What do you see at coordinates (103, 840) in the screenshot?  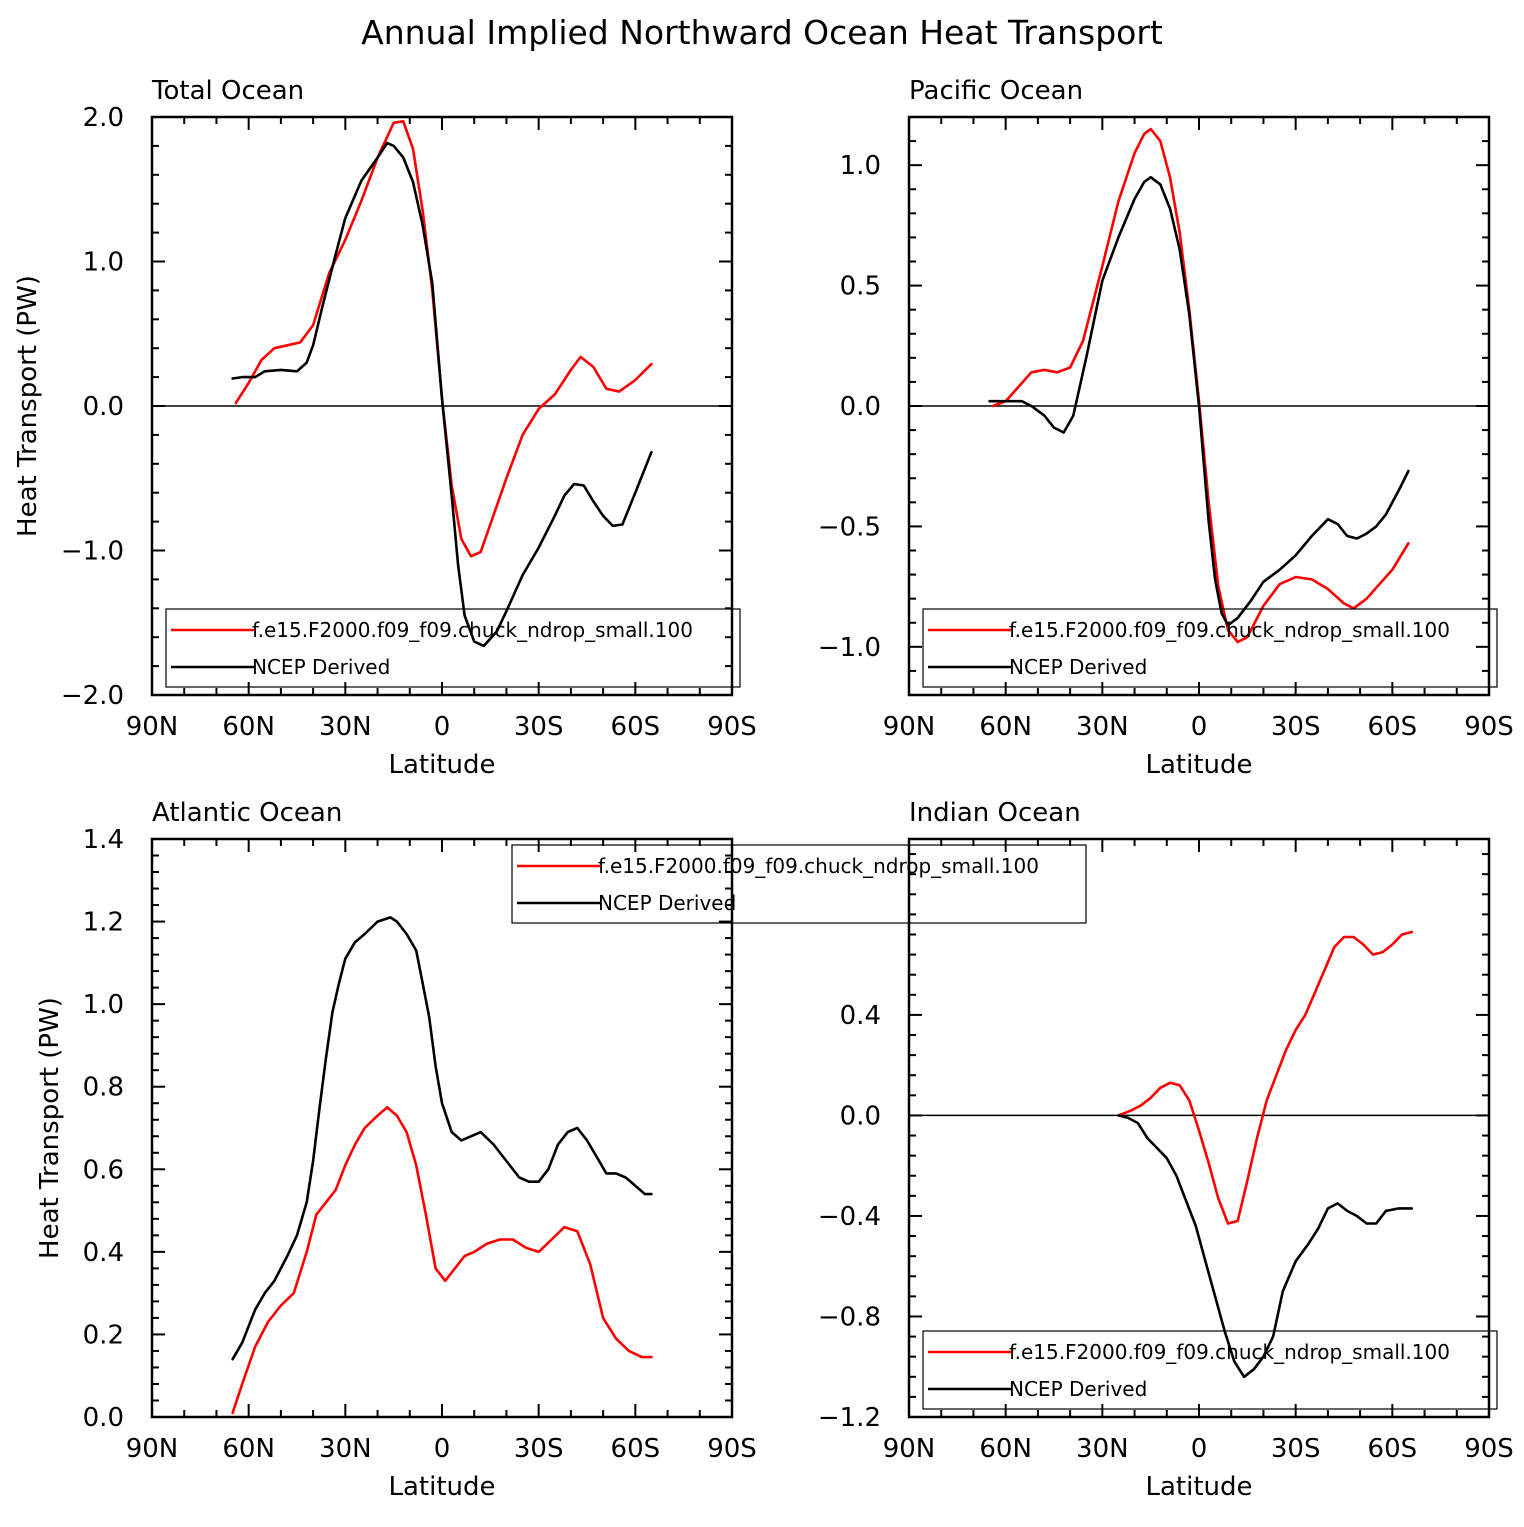 I see `y-tick-label: 1.4` at bounding box center [103, 840].